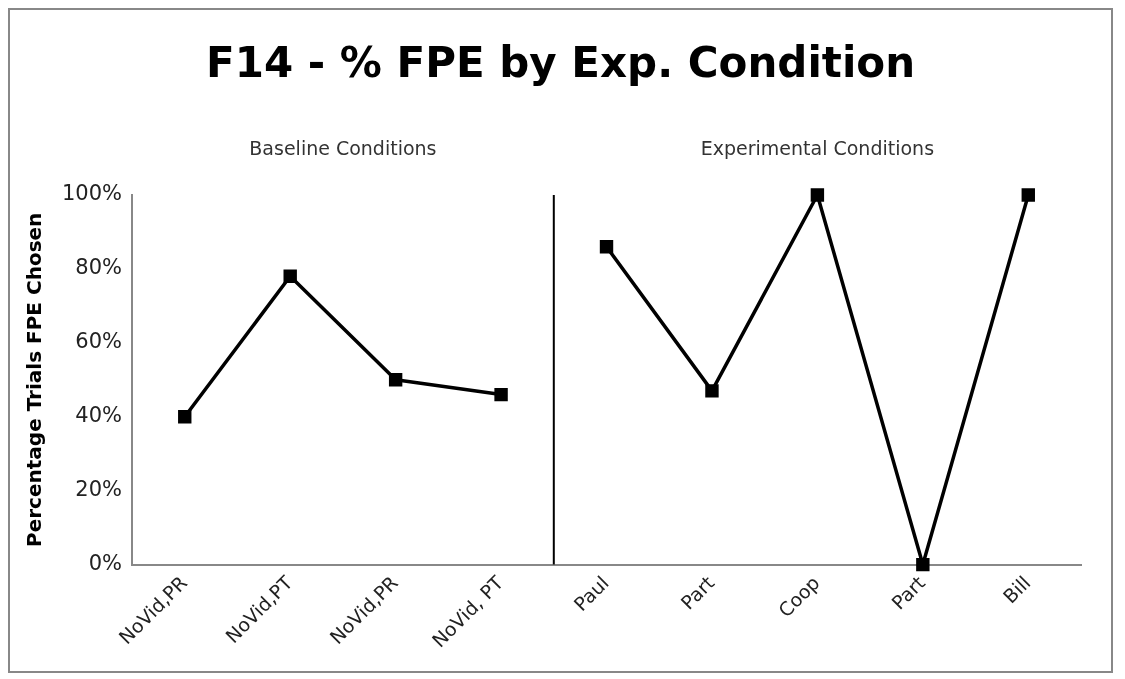 This screenshot has height=679, width=1125. Describe the element at coordinates (92, 193) in the screenshot. I see `y-tick-label: 100%` at that location.